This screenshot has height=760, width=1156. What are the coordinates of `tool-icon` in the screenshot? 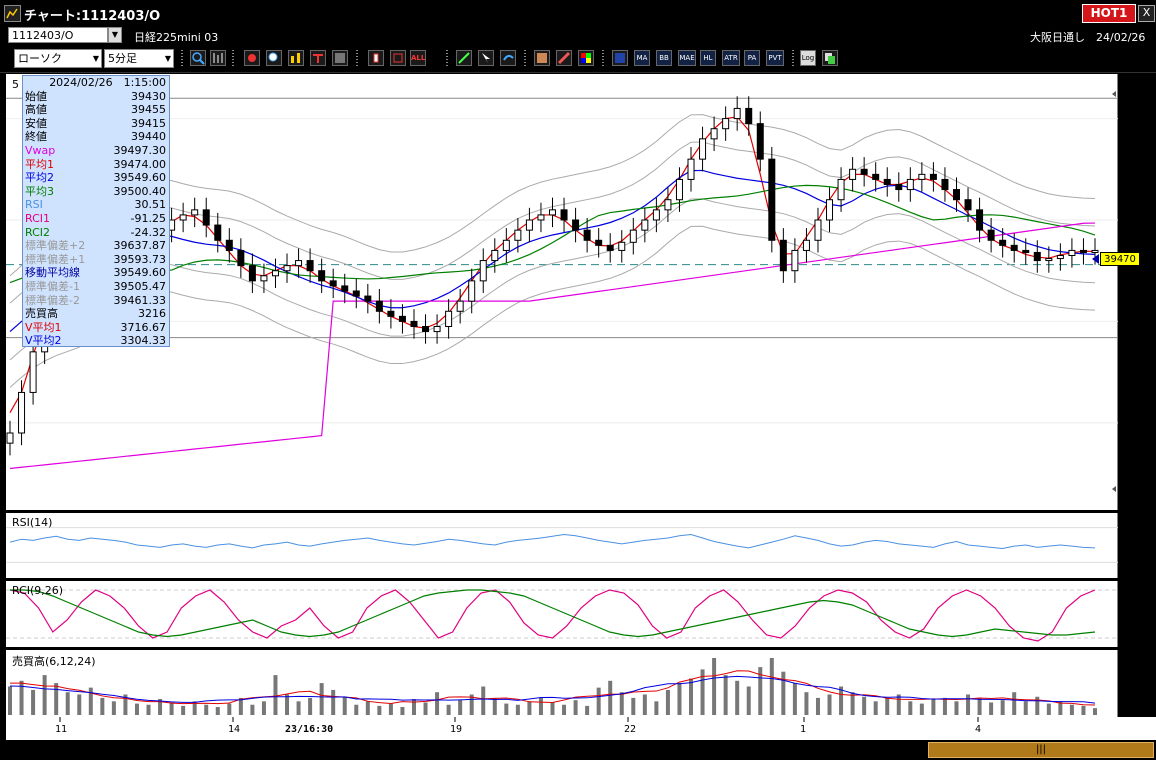 It's located at (564, 58).